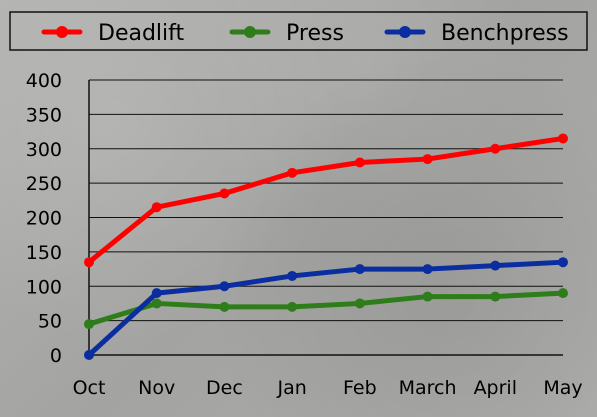 The height and width of the screenshot is (417, 597). Describe the element at coordinates (224, 388) in the screenshot. I see `x-tick-label: Dec` at that location.